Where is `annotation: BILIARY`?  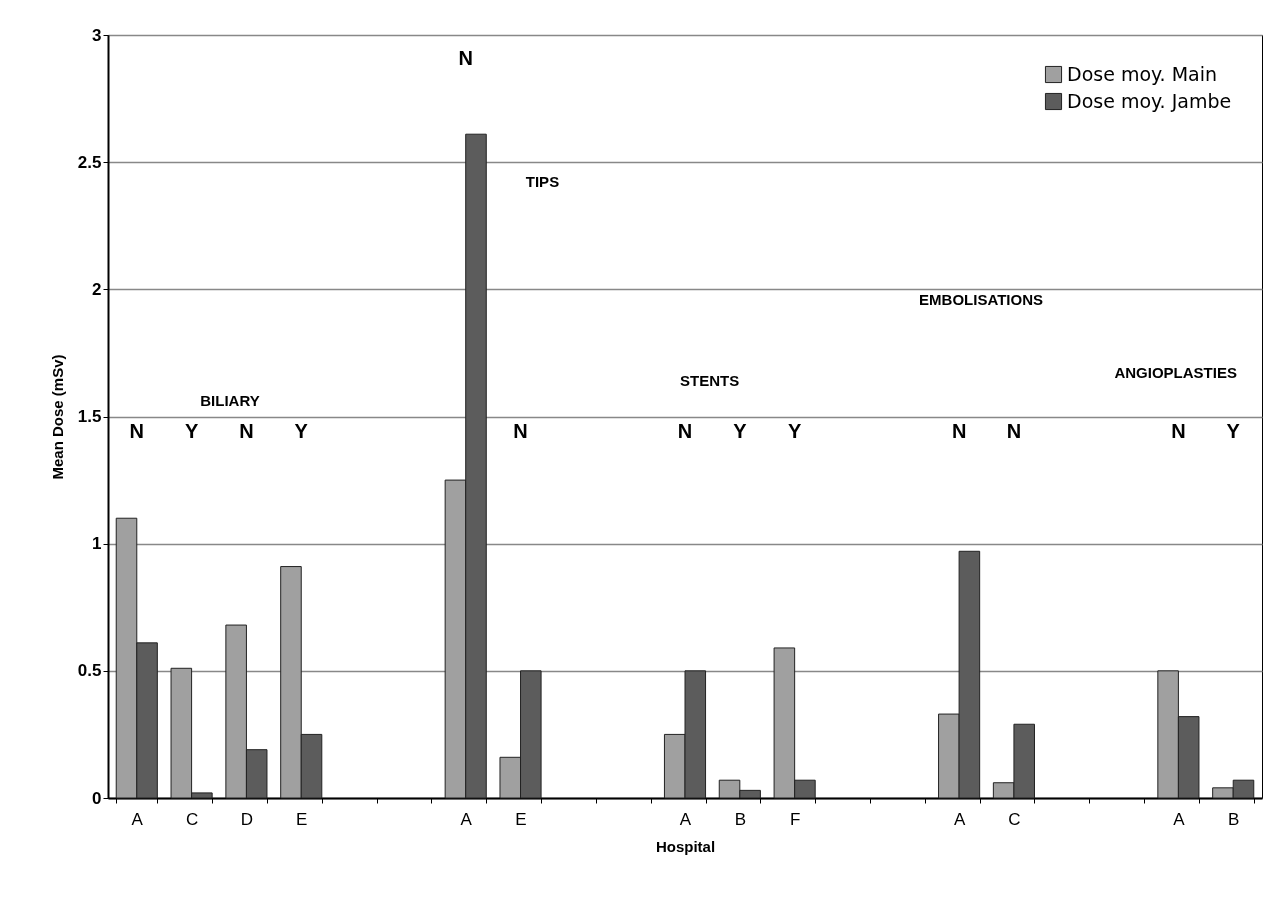 annotation: BILIARY is located at coordinates (230, 401).